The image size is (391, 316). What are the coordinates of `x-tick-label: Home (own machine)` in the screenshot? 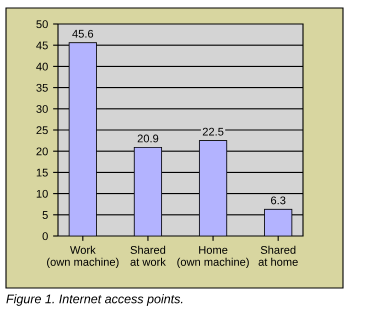 It's located at (213, 257).